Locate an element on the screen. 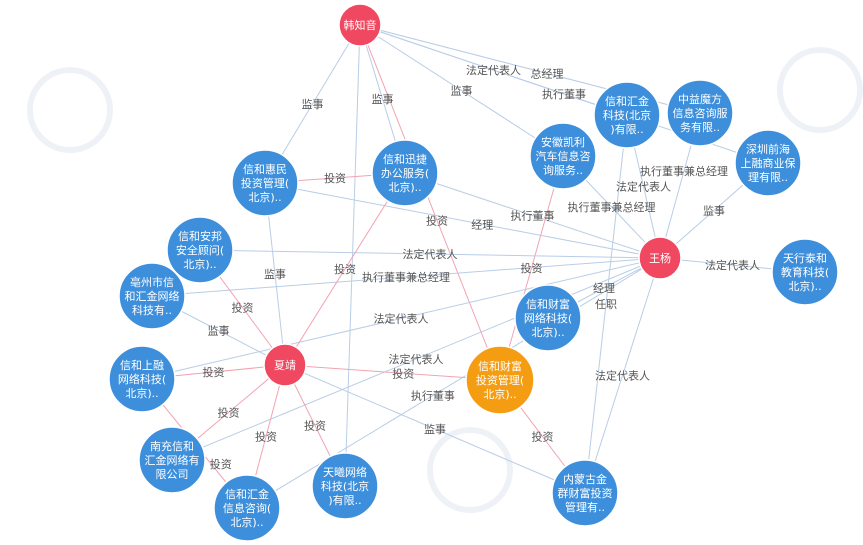 Image resolution: width=863 pixels, height=545 pixels. node-label: 办公服务( is located at coordinates (405, 173).